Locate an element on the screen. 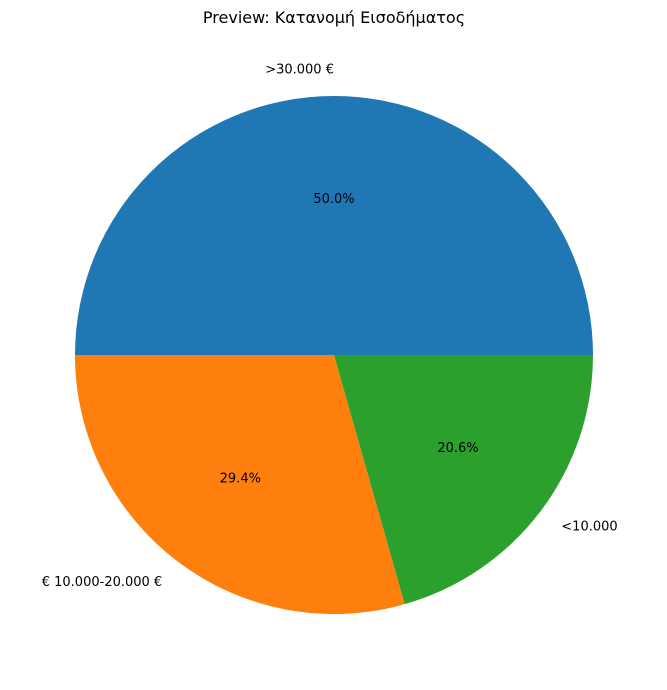  slice-percent-label: 29.4% is located at coordinates (240, 478).